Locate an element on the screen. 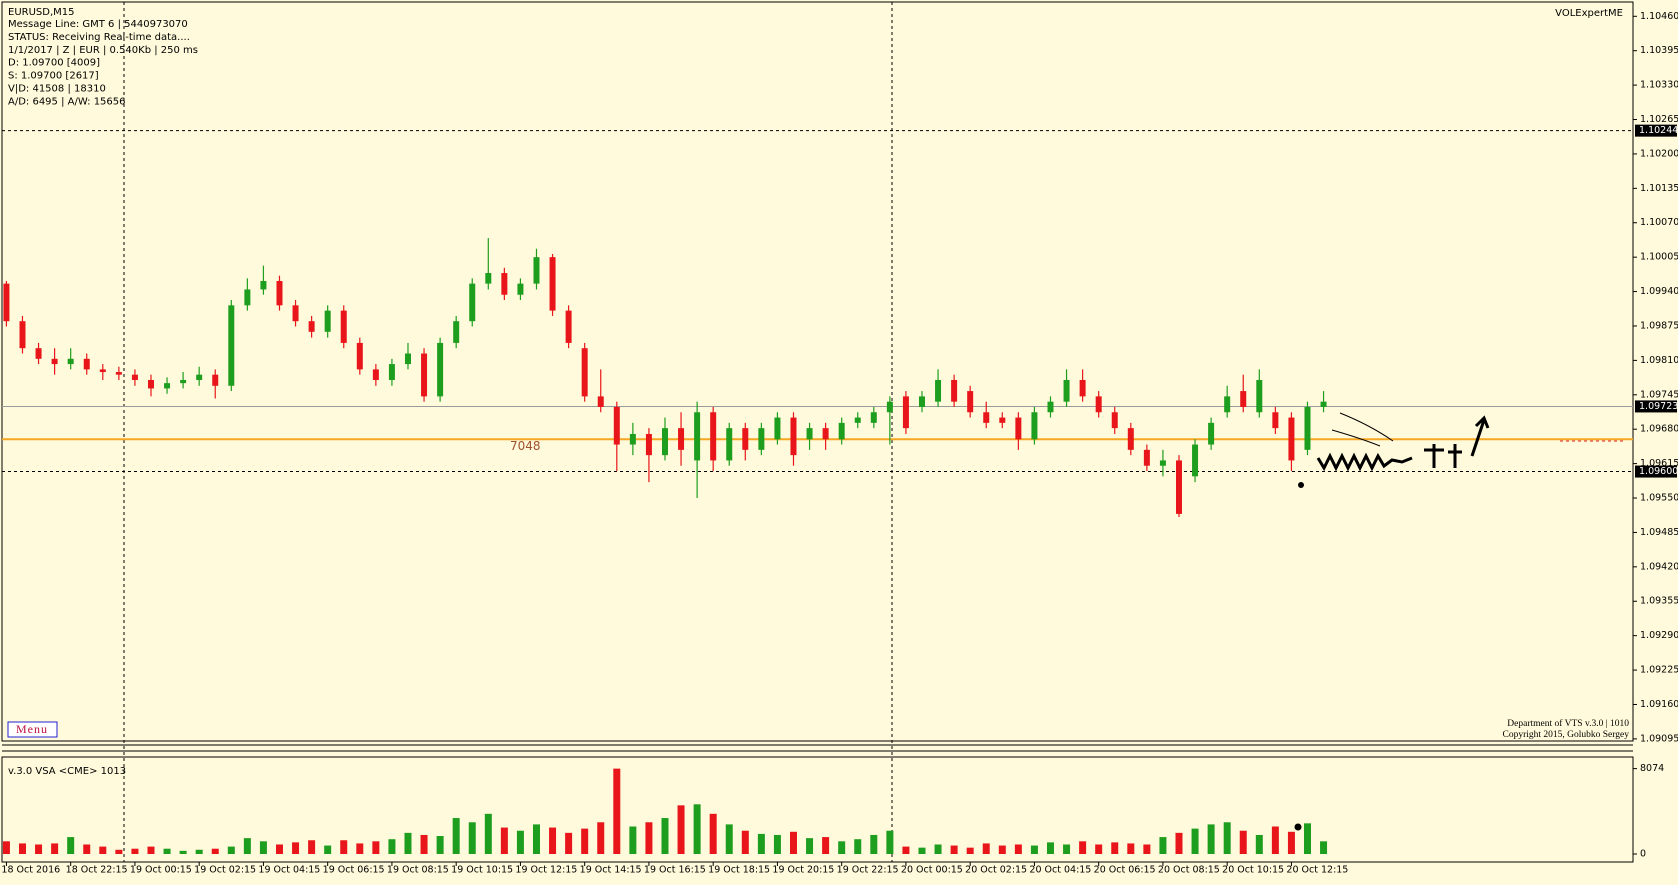 The width and height of the screenshot is (1678, 885). y-tick-label: 1.09810 is located at coordinates (1659, 360).